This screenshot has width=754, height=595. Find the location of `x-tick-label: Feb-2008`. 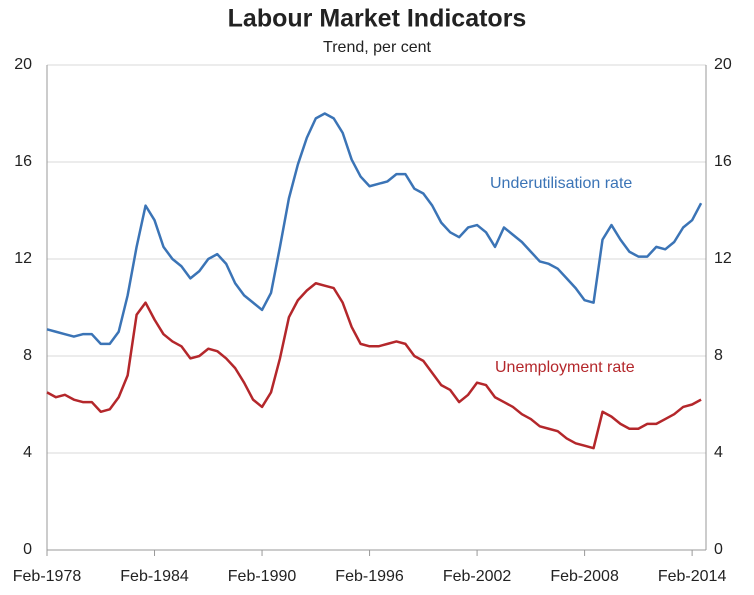

x-tick-label: Feb-2008 is located at coordinates (584, 576).